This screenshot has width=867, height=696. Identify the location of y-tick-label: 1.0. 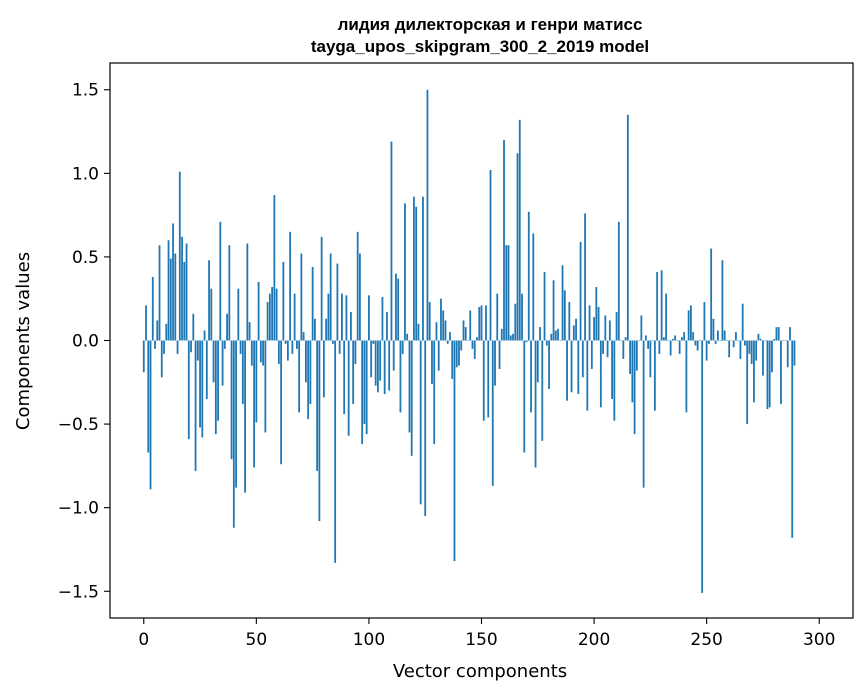
(85, 174).